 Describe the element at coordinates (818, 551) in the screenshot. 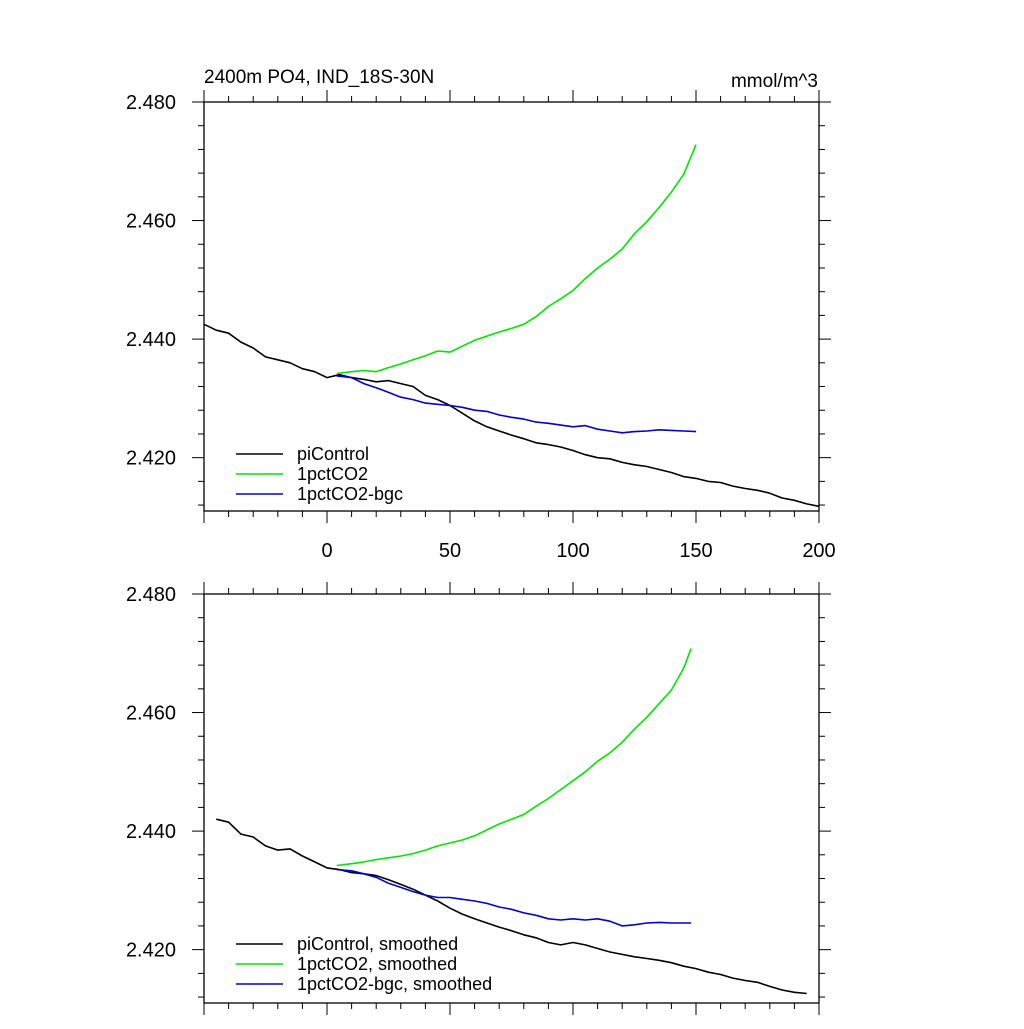

I see `x-tick-label: 200` at that location.